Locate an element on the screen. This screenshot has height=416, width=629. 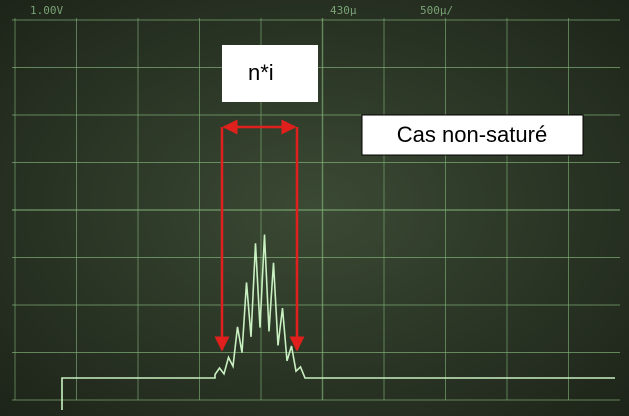
pulse-width-label: n*i is located at coordinates (261, 72).